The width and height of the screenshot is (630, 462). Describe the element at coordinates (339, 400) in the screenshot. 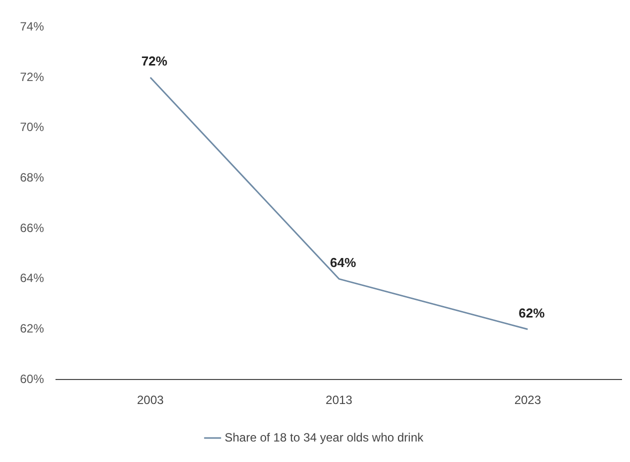

I see `x-tick-label: 2013` at that location.